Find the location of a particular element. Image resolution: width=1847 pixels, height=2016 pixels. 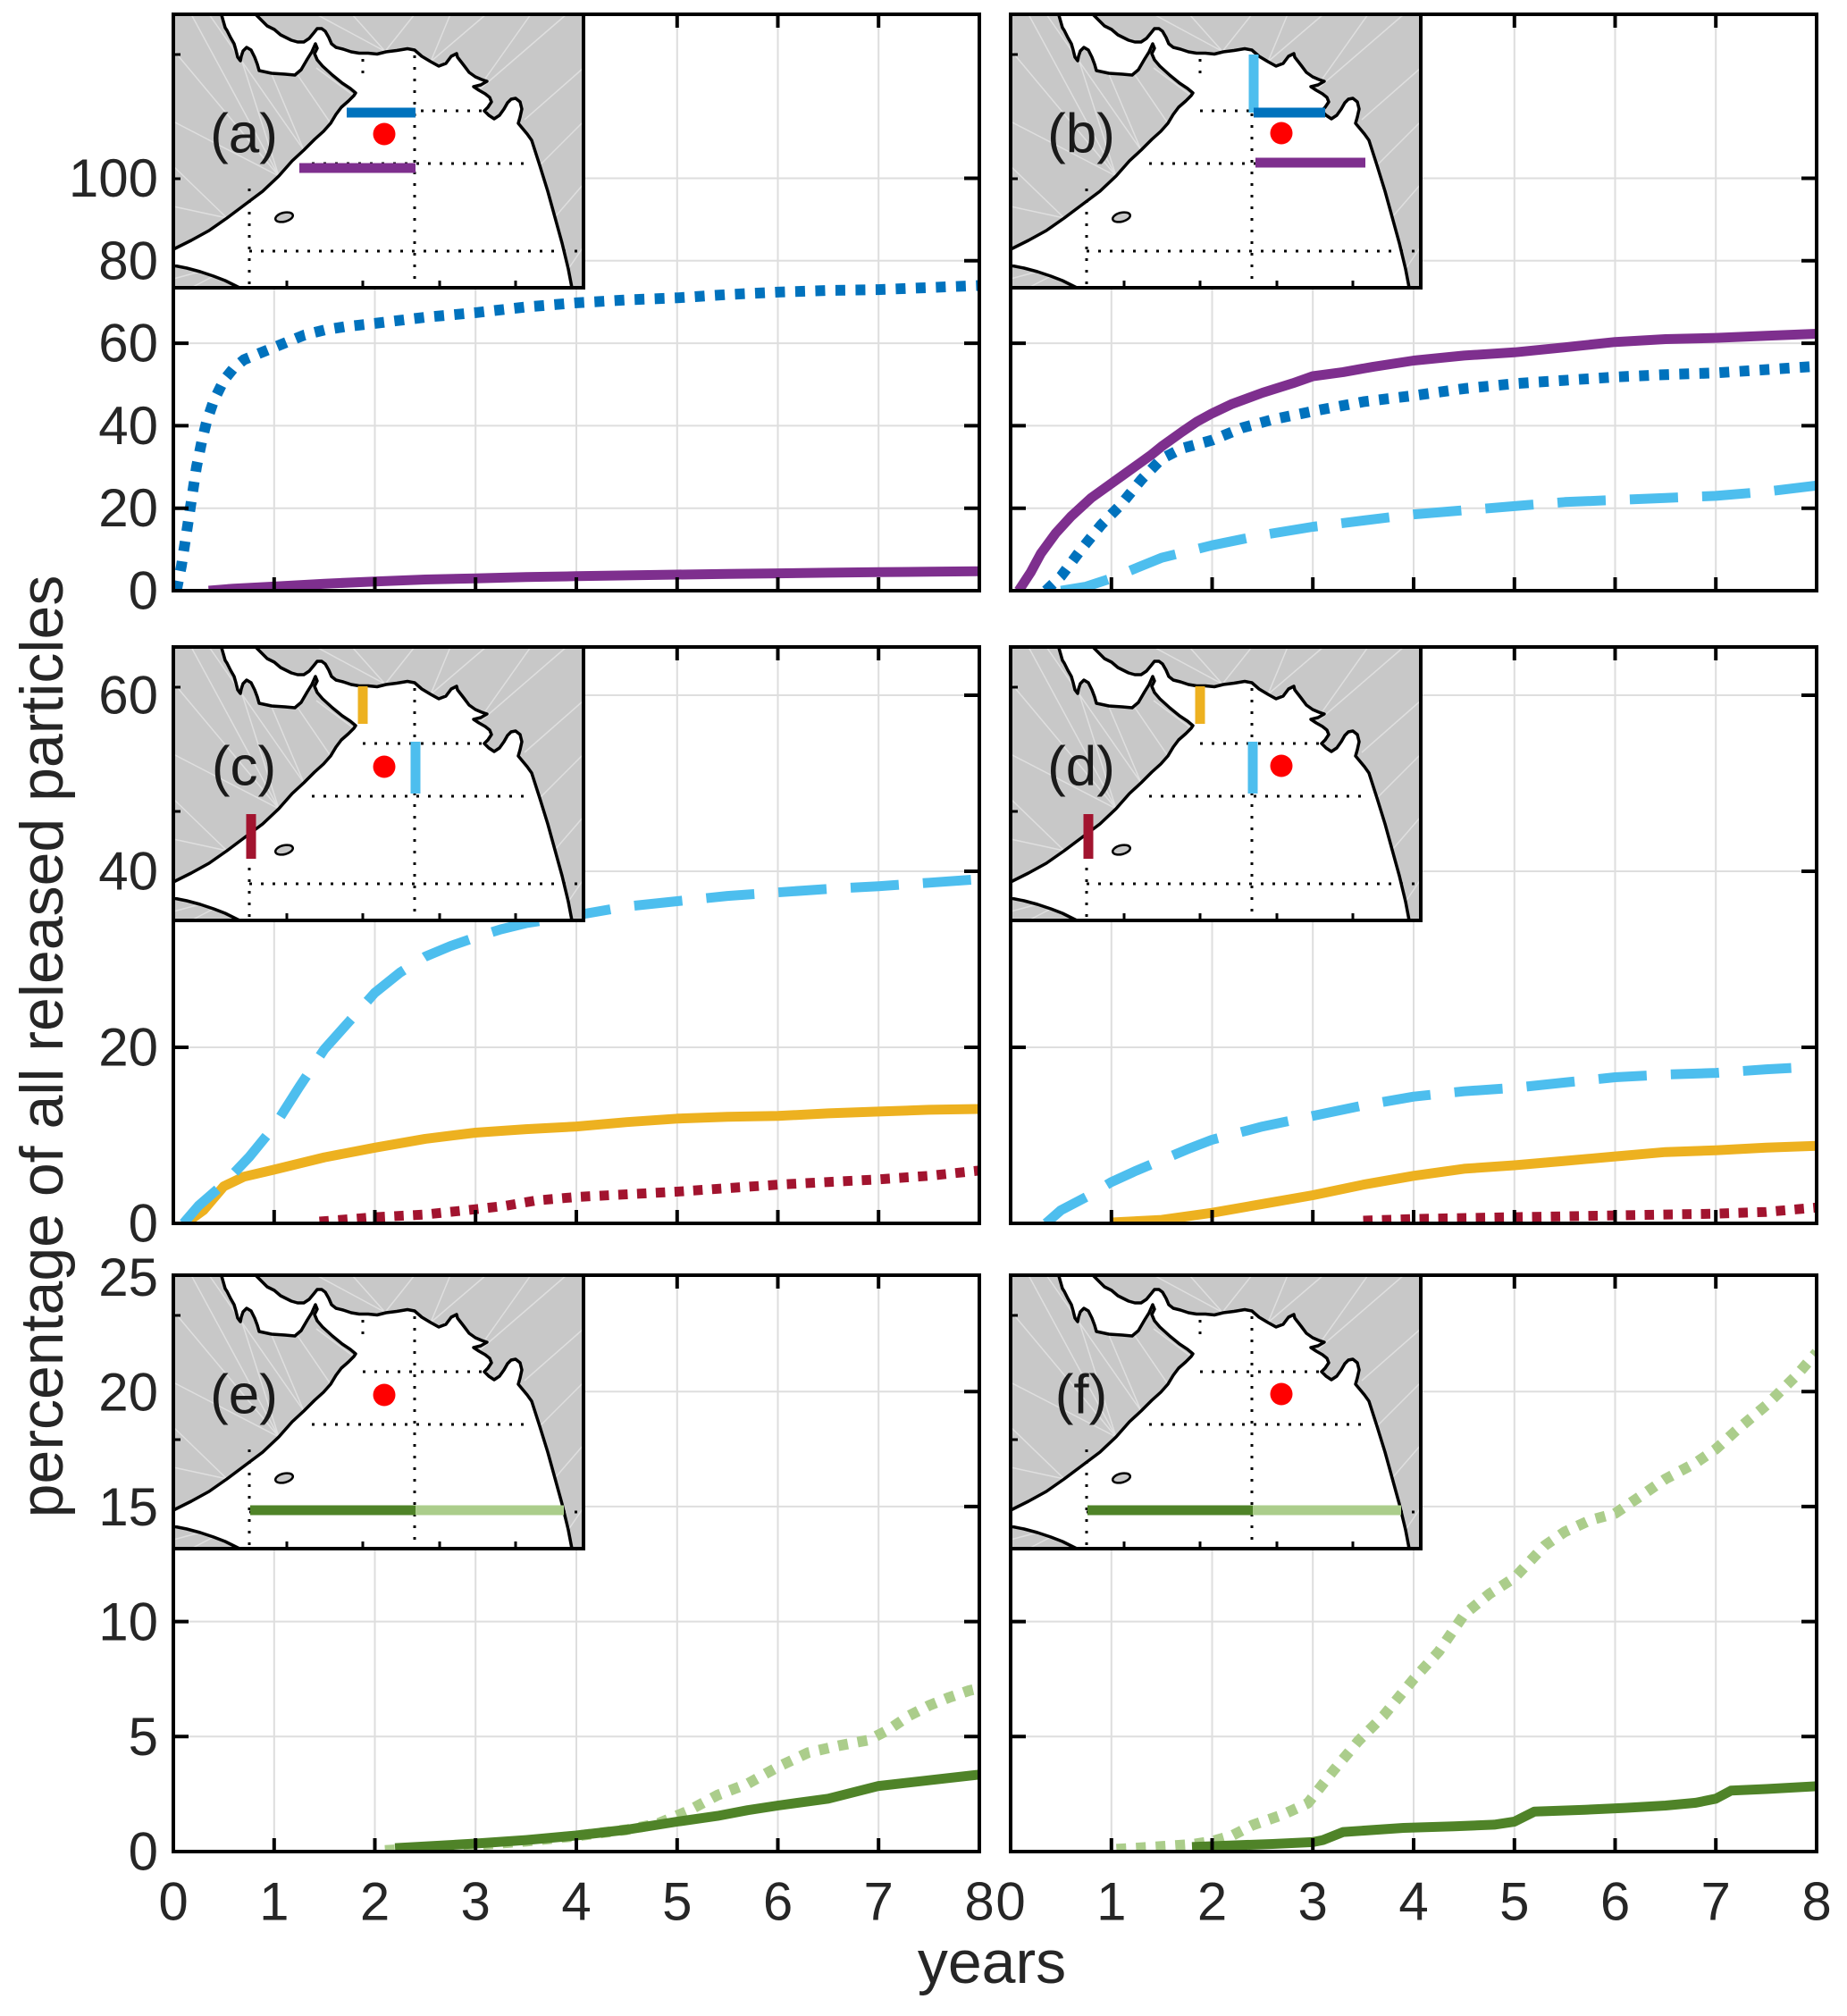

svg-text: (c) is located at coordinates (244, 767).